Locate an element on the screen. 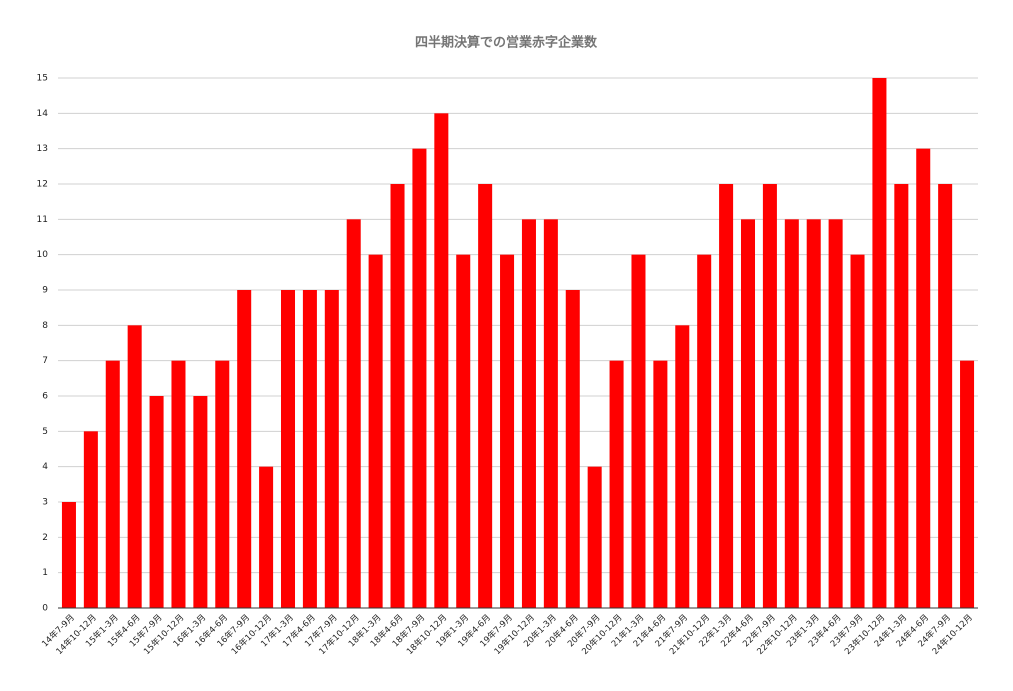 This screenshot has height=691, width=1013. y-tick-label: 3 is located at coordinates (45, 503).